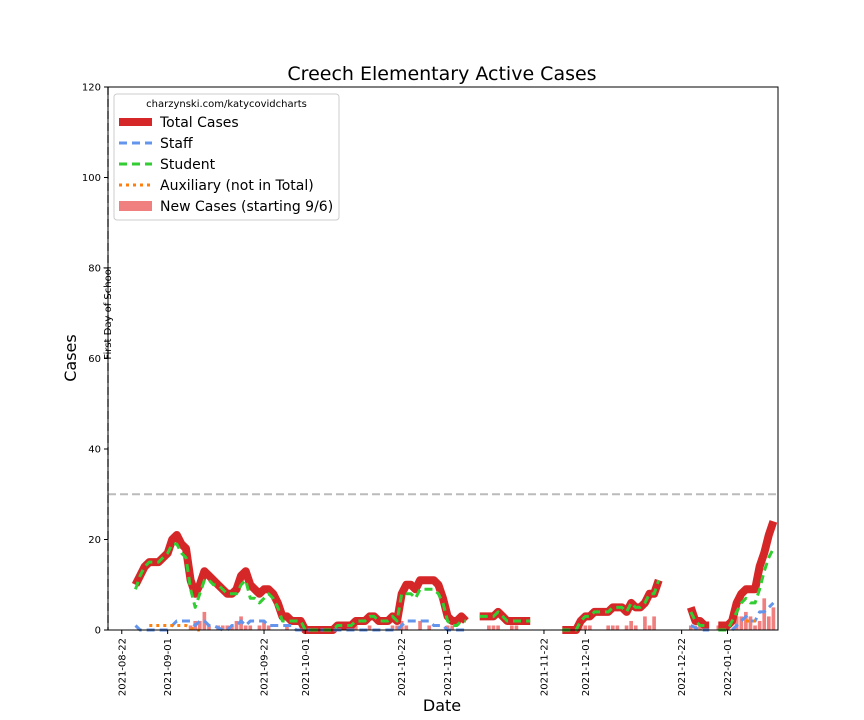 The width and height of the screenshot is (864, 720). What do you see at coordinates (482, 614) in the screenshot?
I see `new-cases-bars` at bounding box center [482, 614].